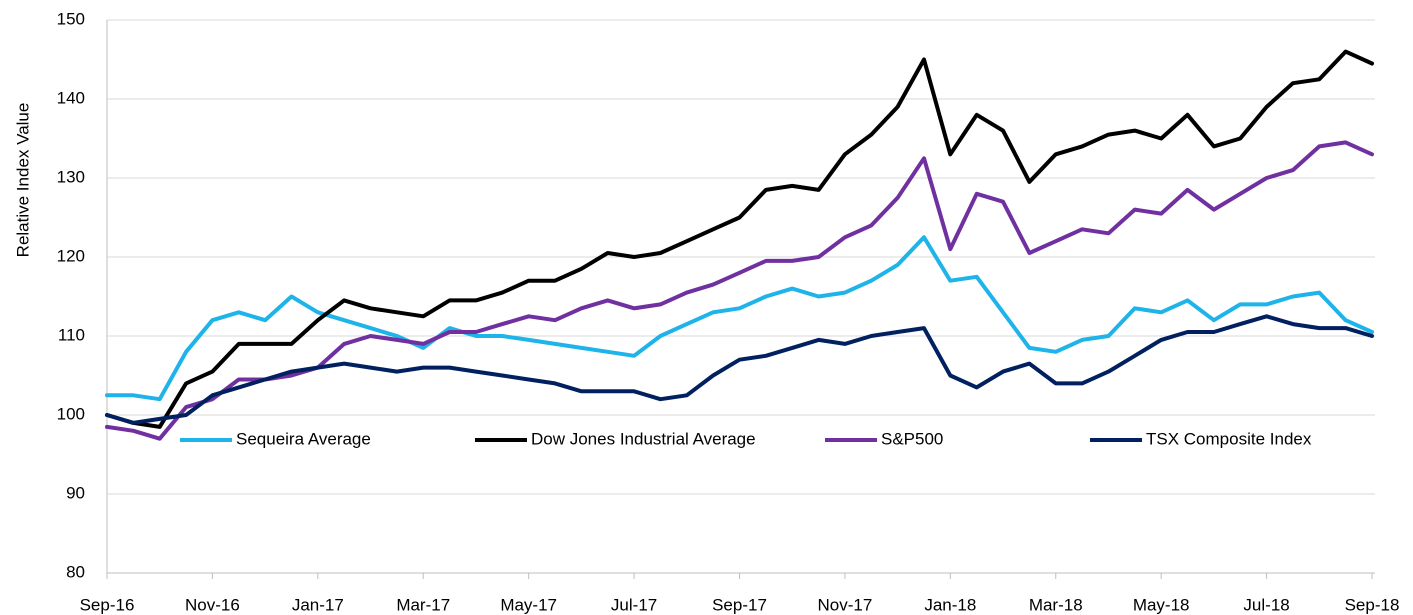 Image resolution: width=1413 pixels, height=615 pixels. I want to click on y-tick-label: 100, so click(71, 413).